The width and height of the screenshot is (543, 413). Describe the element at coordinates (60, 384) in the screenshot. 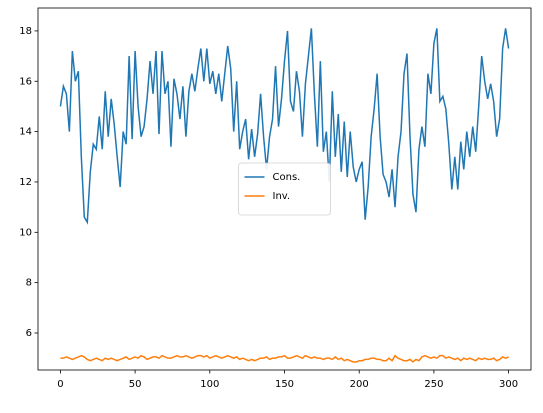

I see `x-tick-label: 0` at that location.